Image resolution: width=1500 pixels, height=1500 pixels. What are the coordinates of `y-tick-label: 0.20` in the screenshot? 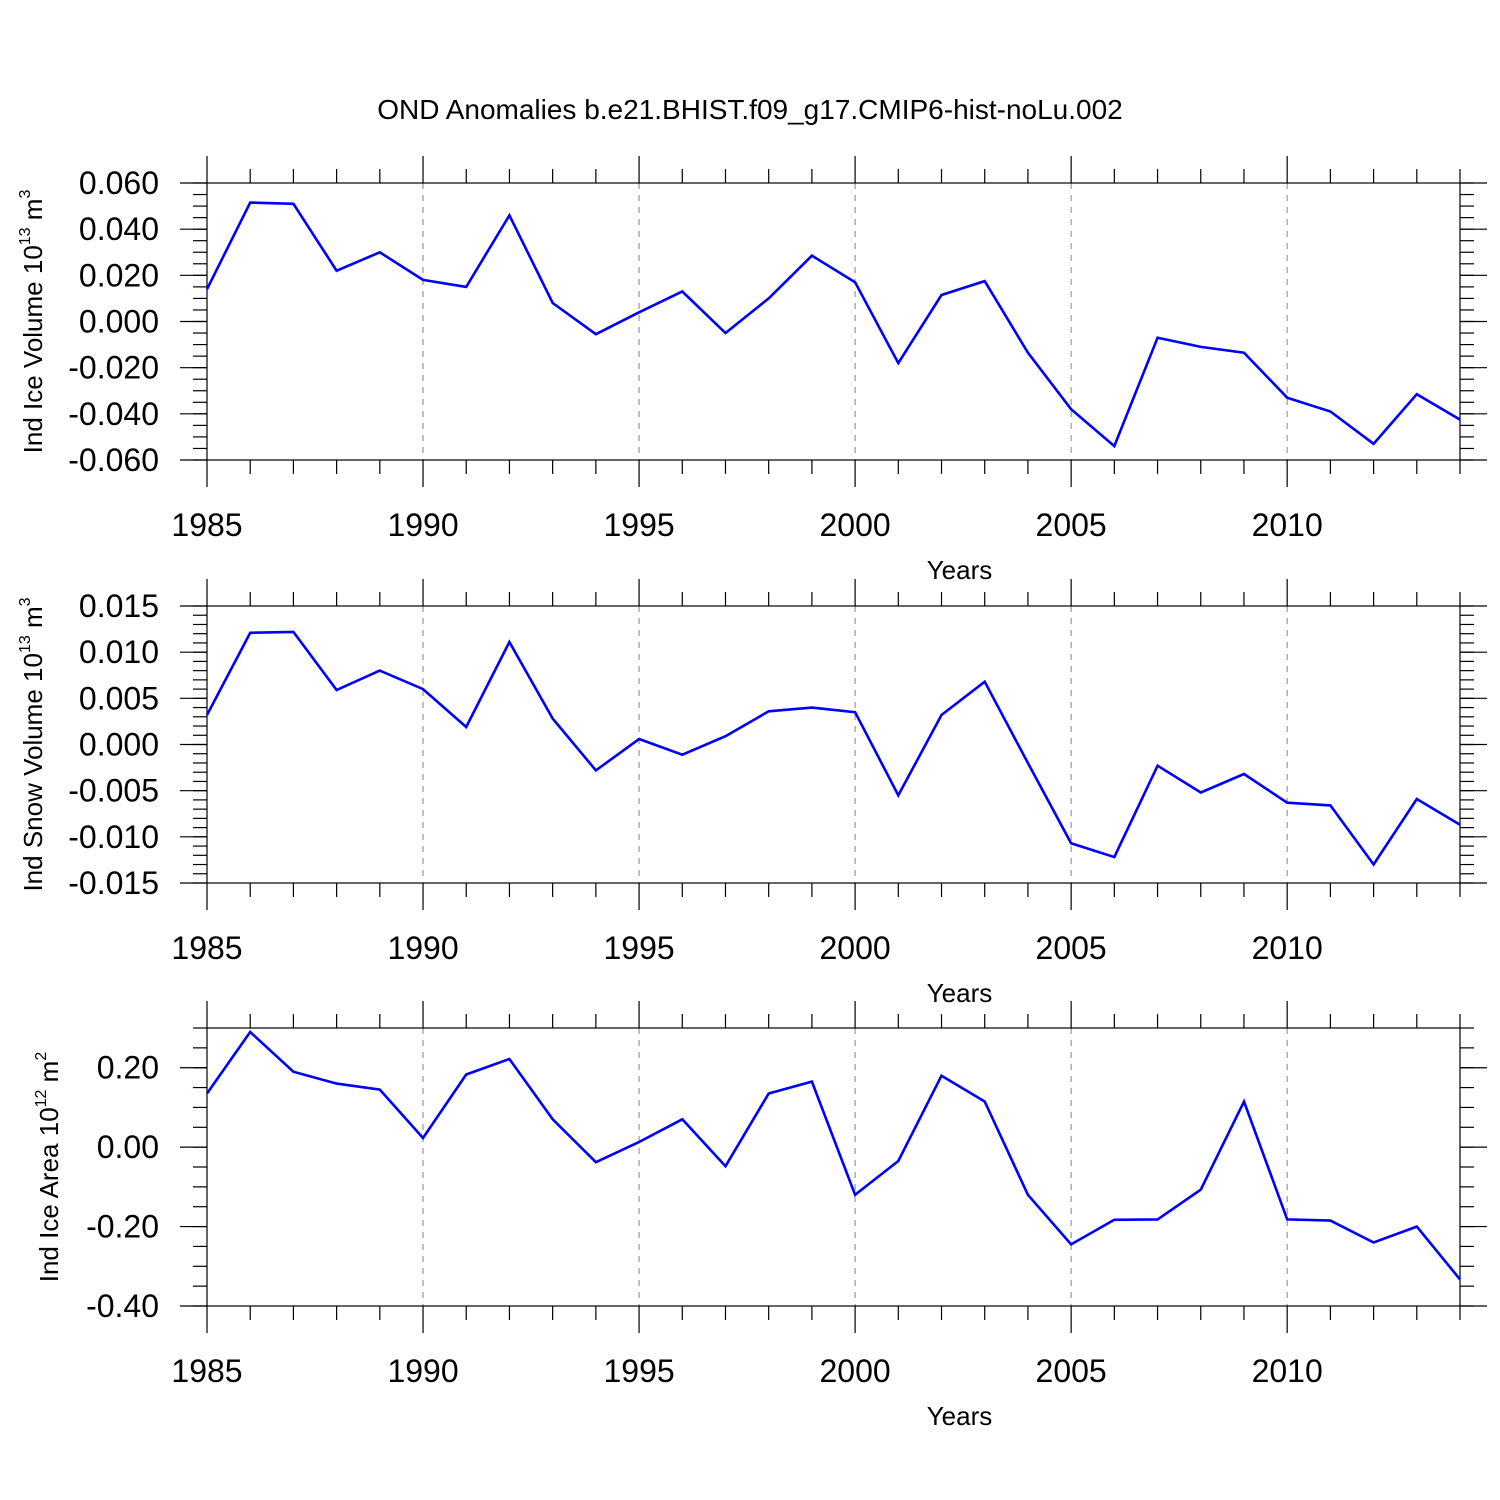 It's located at (128, 1068).